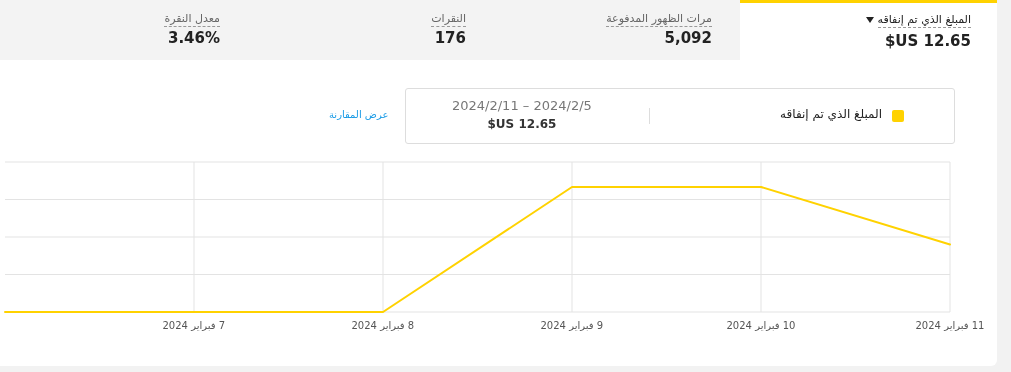 The height and width of the screenshot is (372, 1011). Describe the element at coordinates (831, 114) in the screenshot. I see `legend-label: المبلغ الذي تم إنفاقه` at that location.